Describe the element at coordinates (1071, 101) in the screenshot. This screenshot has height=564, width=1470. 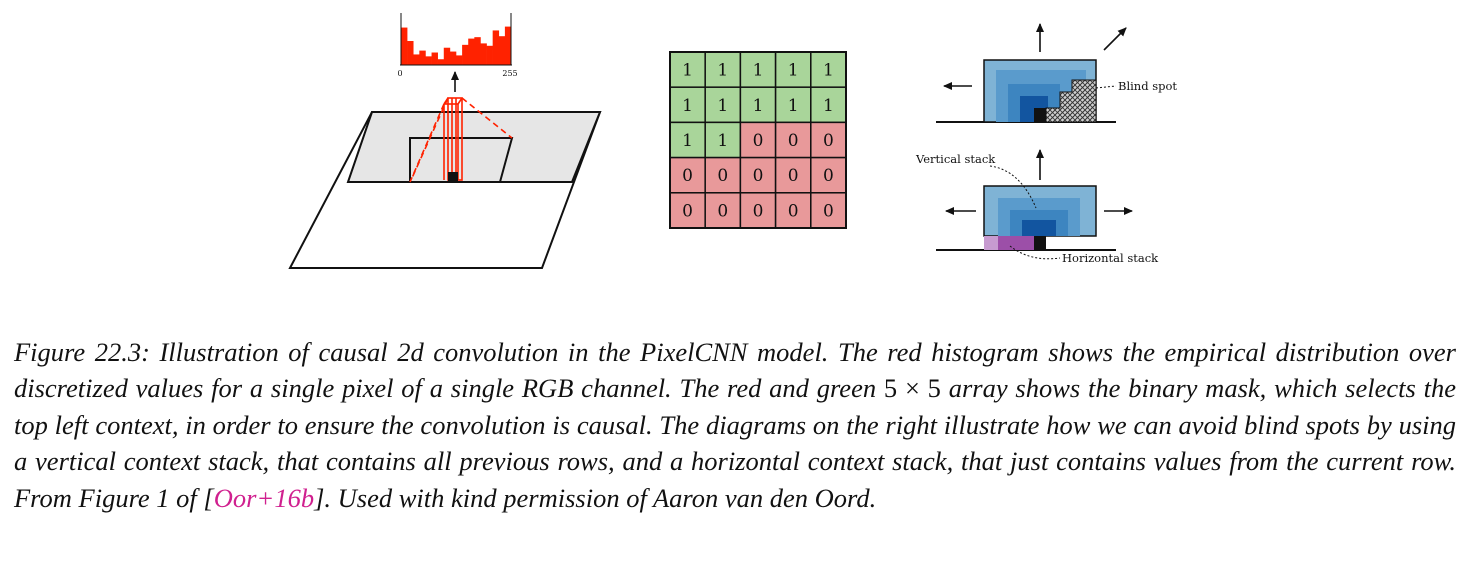
I see `blind-spot-hatch` at that location.